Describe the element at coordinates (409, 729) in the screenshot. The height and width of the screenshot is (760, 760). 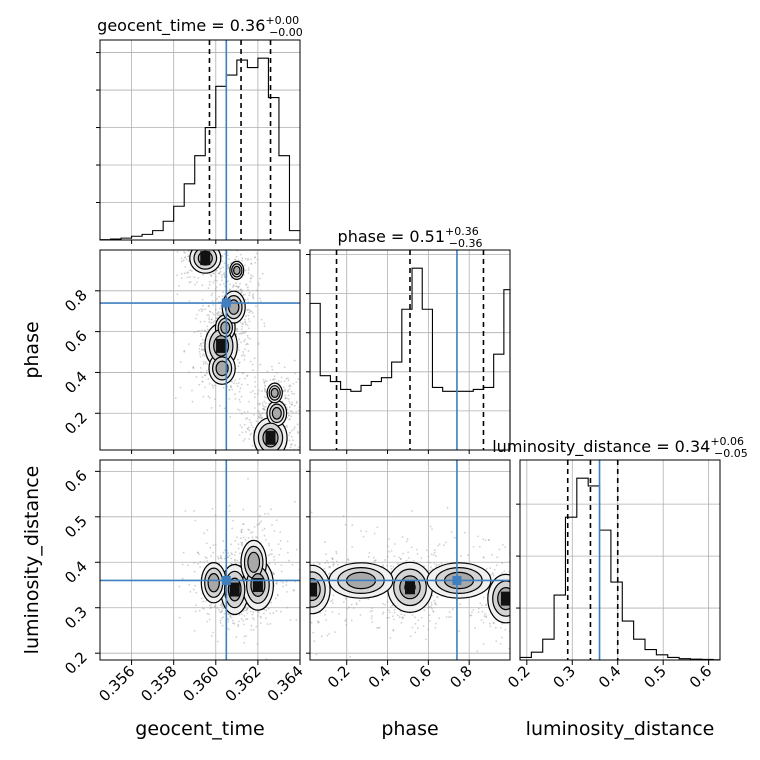
I see `xlabel-phase: phase` at that location.